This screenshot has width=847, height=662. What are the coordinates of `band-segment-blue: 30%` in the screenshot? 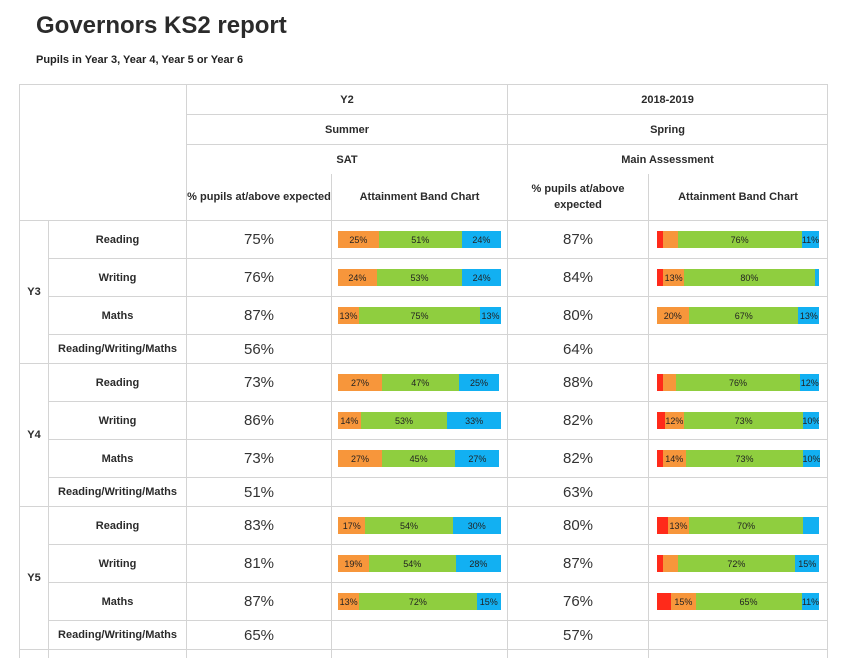 It's located at (476, 525).